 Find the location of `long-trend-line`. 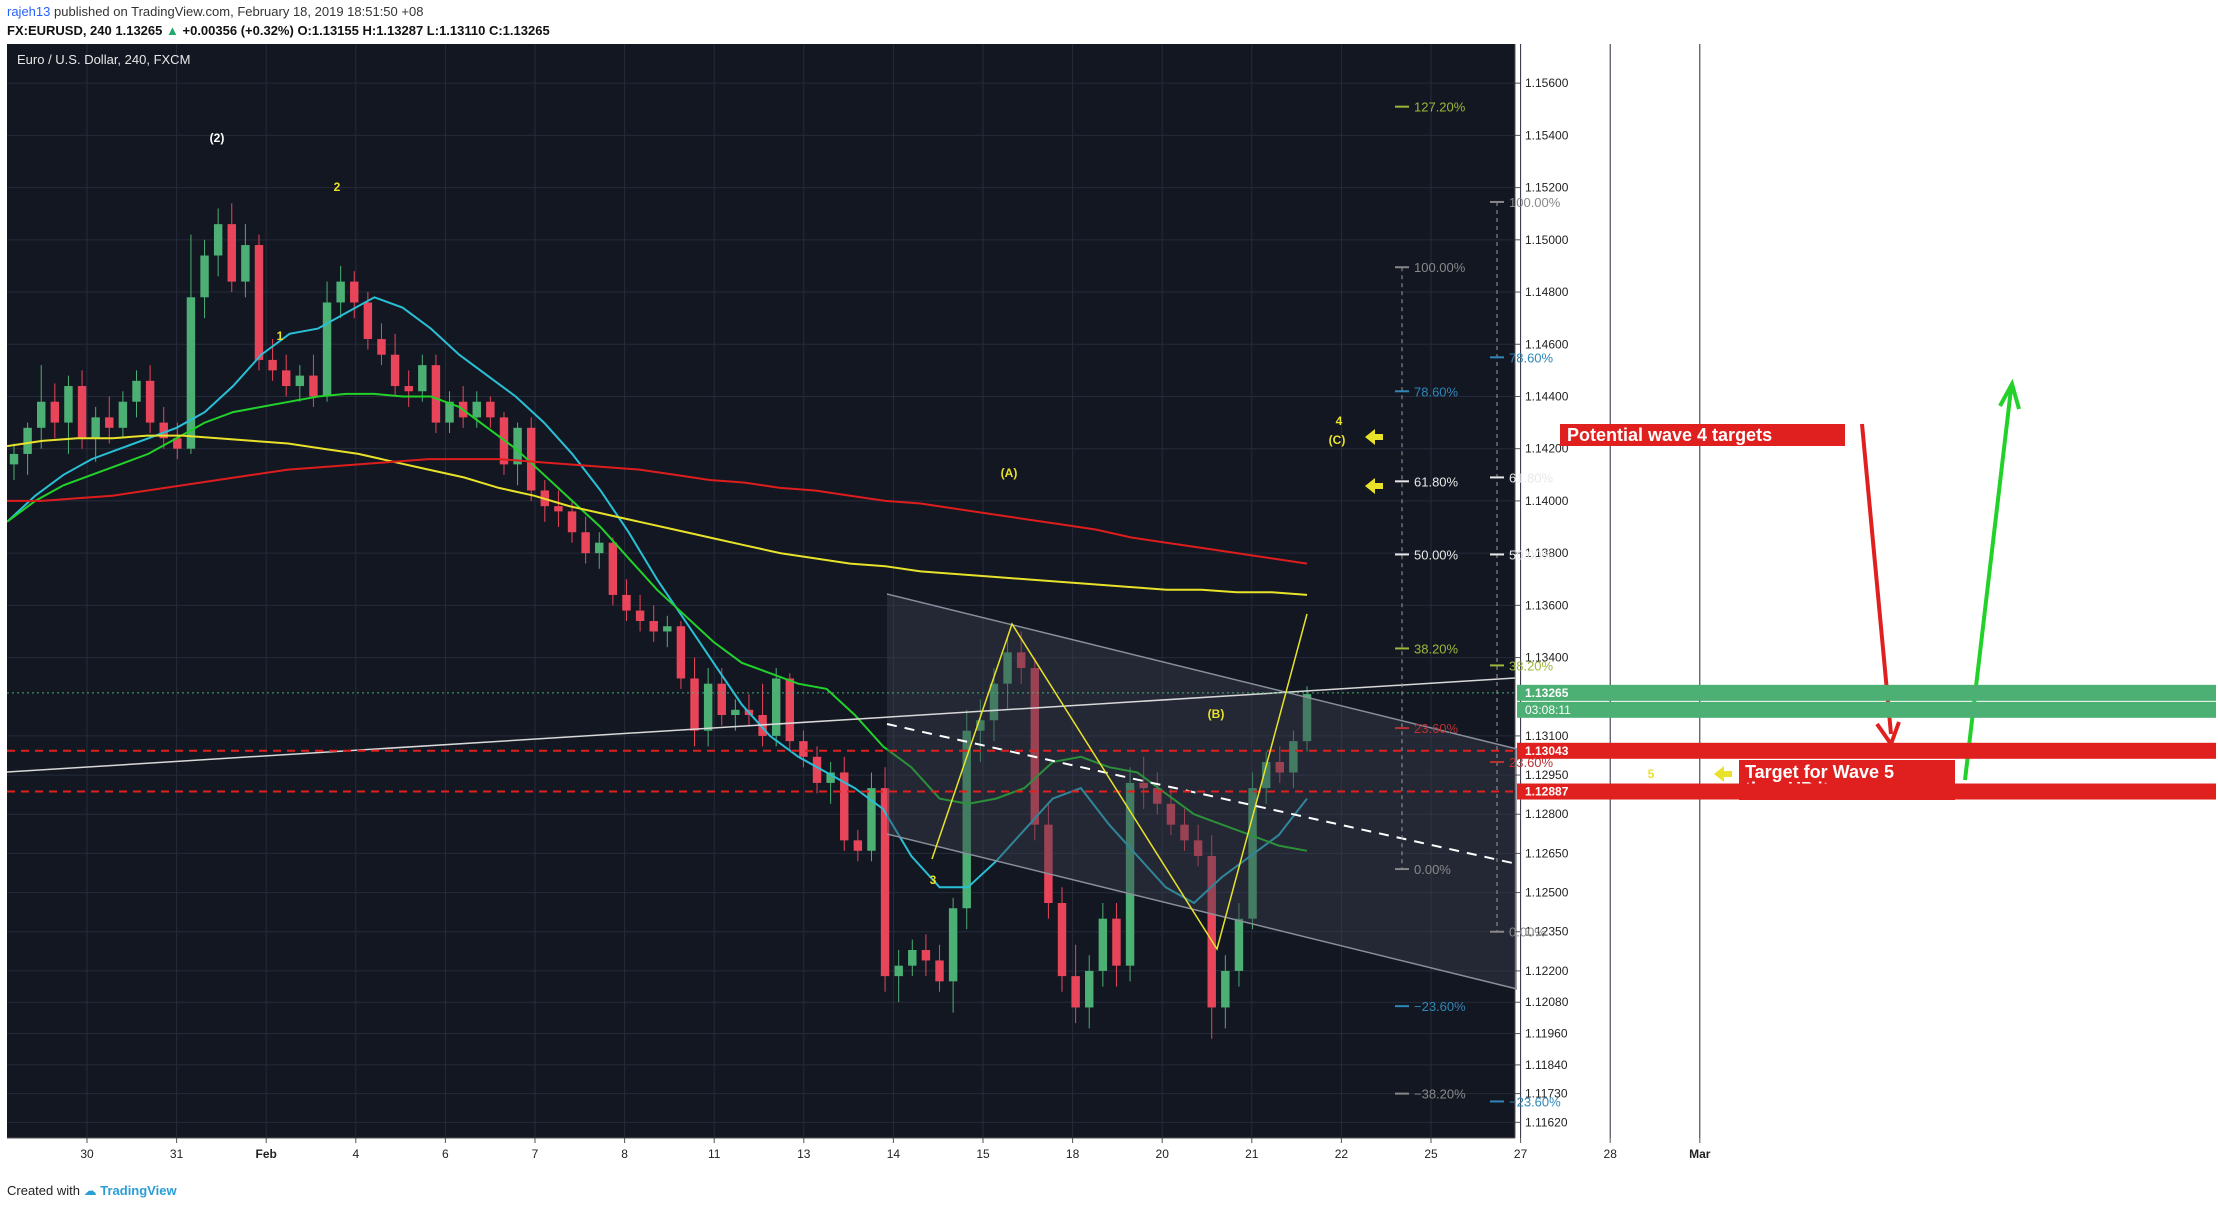

long-trend-line is located at coordinates (761, 725).